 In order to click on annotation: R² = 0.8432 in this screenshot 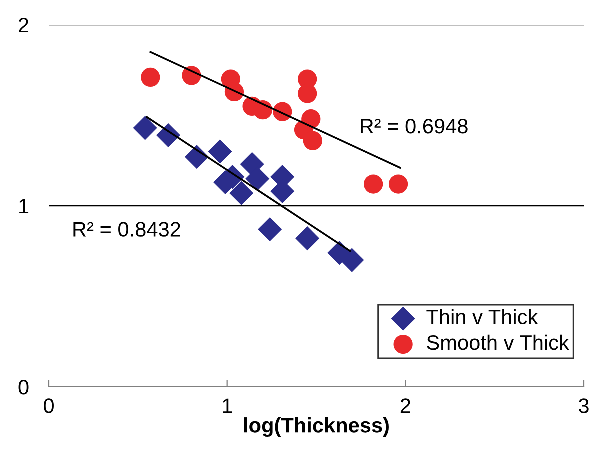, I will do `click(127, 229)`.